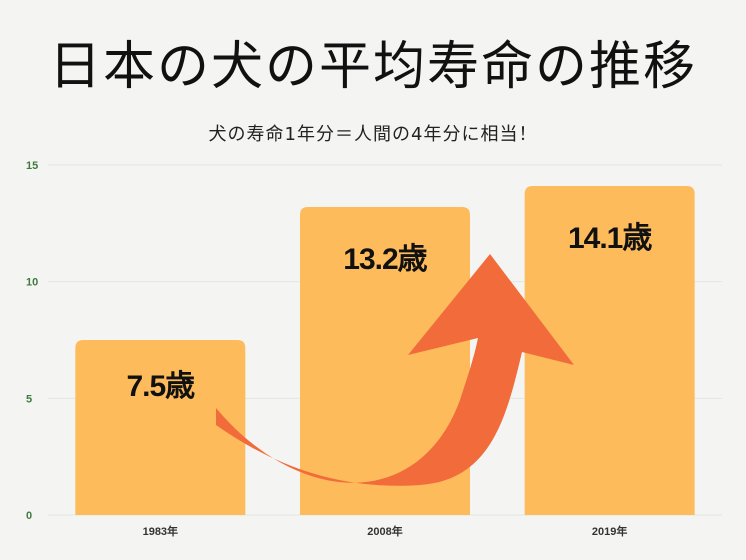 This screenshot has width=746, height=560. What do you see at coordinates (160, 386) in the screenshot?
I see `data-label: 7.5歳` at bounding box center [160, 386].